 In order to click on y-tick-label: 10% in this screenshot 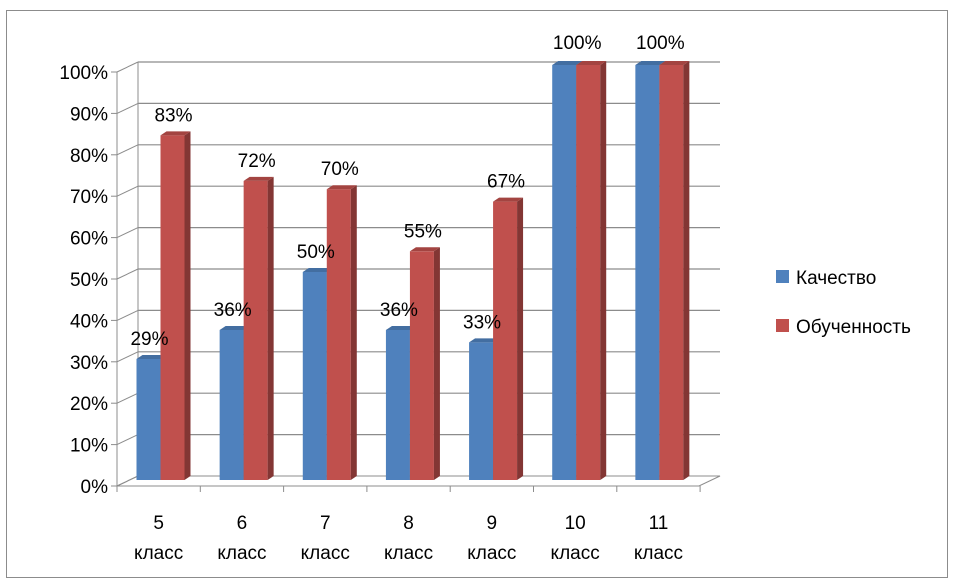, I will do `click(89, 446)`.